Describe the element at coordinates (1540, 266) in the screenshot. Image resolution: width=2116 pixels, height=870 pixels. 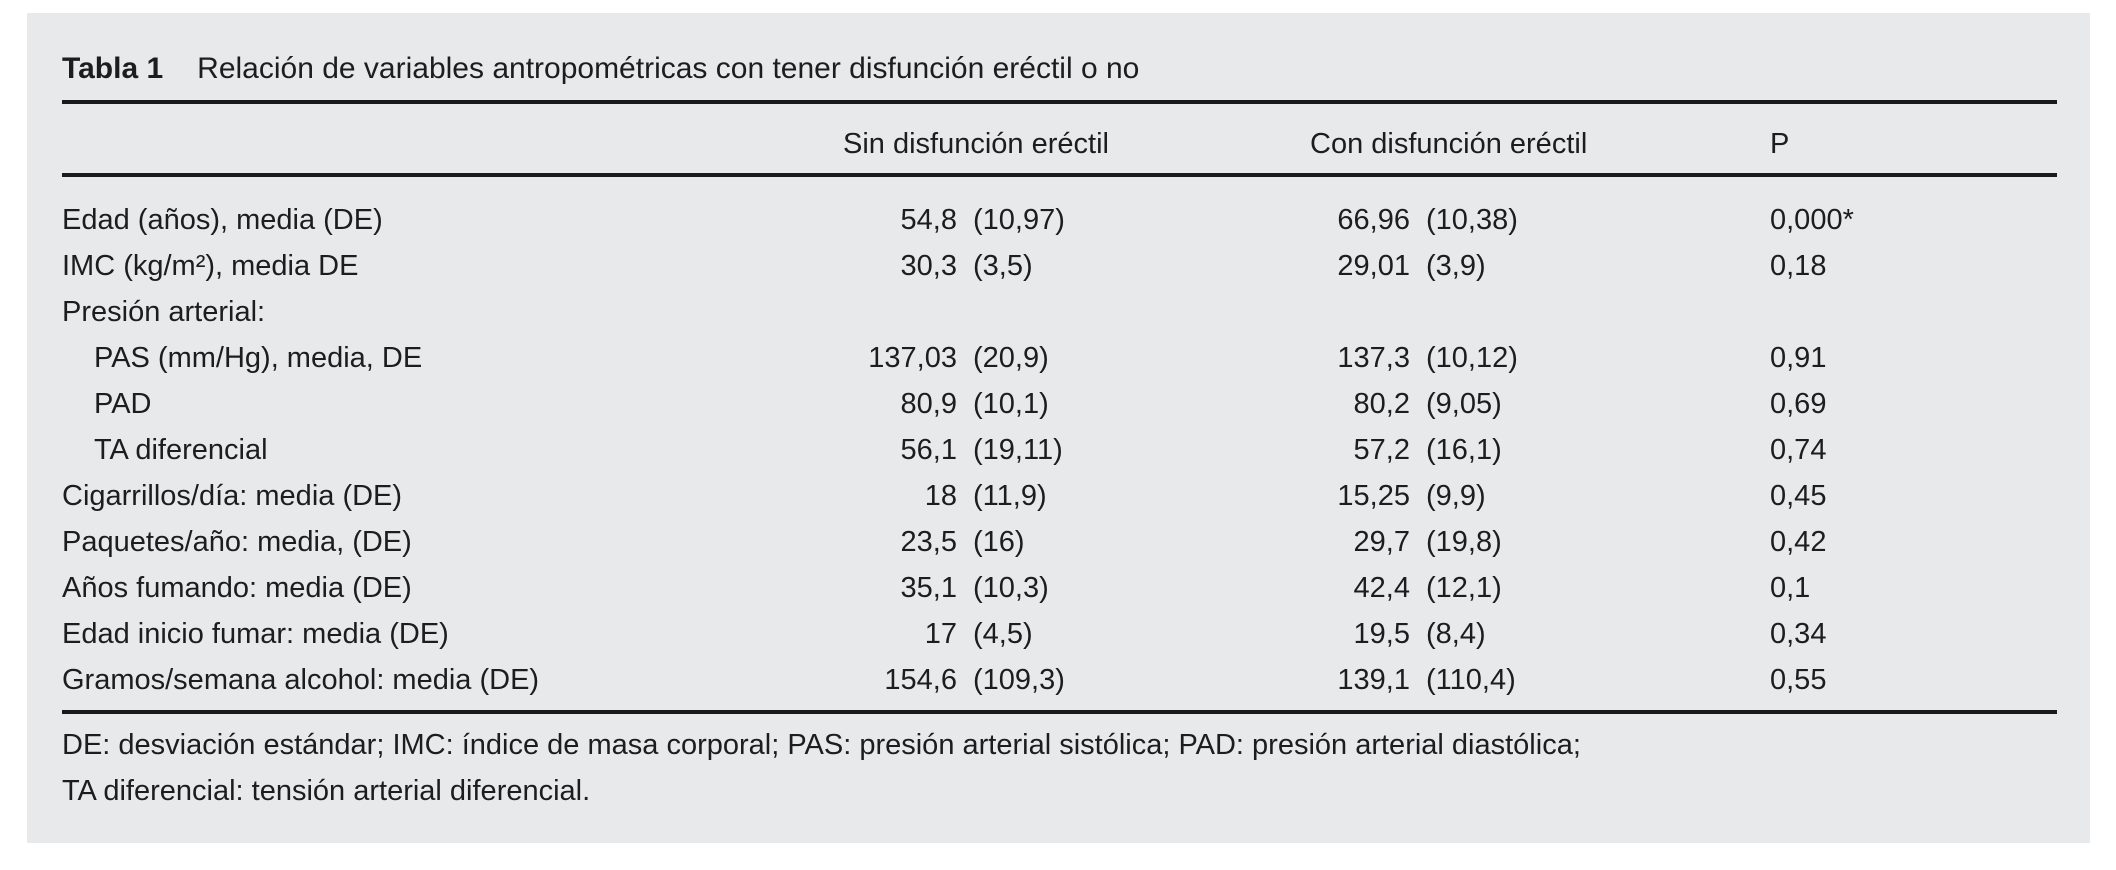
I see `value-cell-con: 29,01 (3,9)` at that location.